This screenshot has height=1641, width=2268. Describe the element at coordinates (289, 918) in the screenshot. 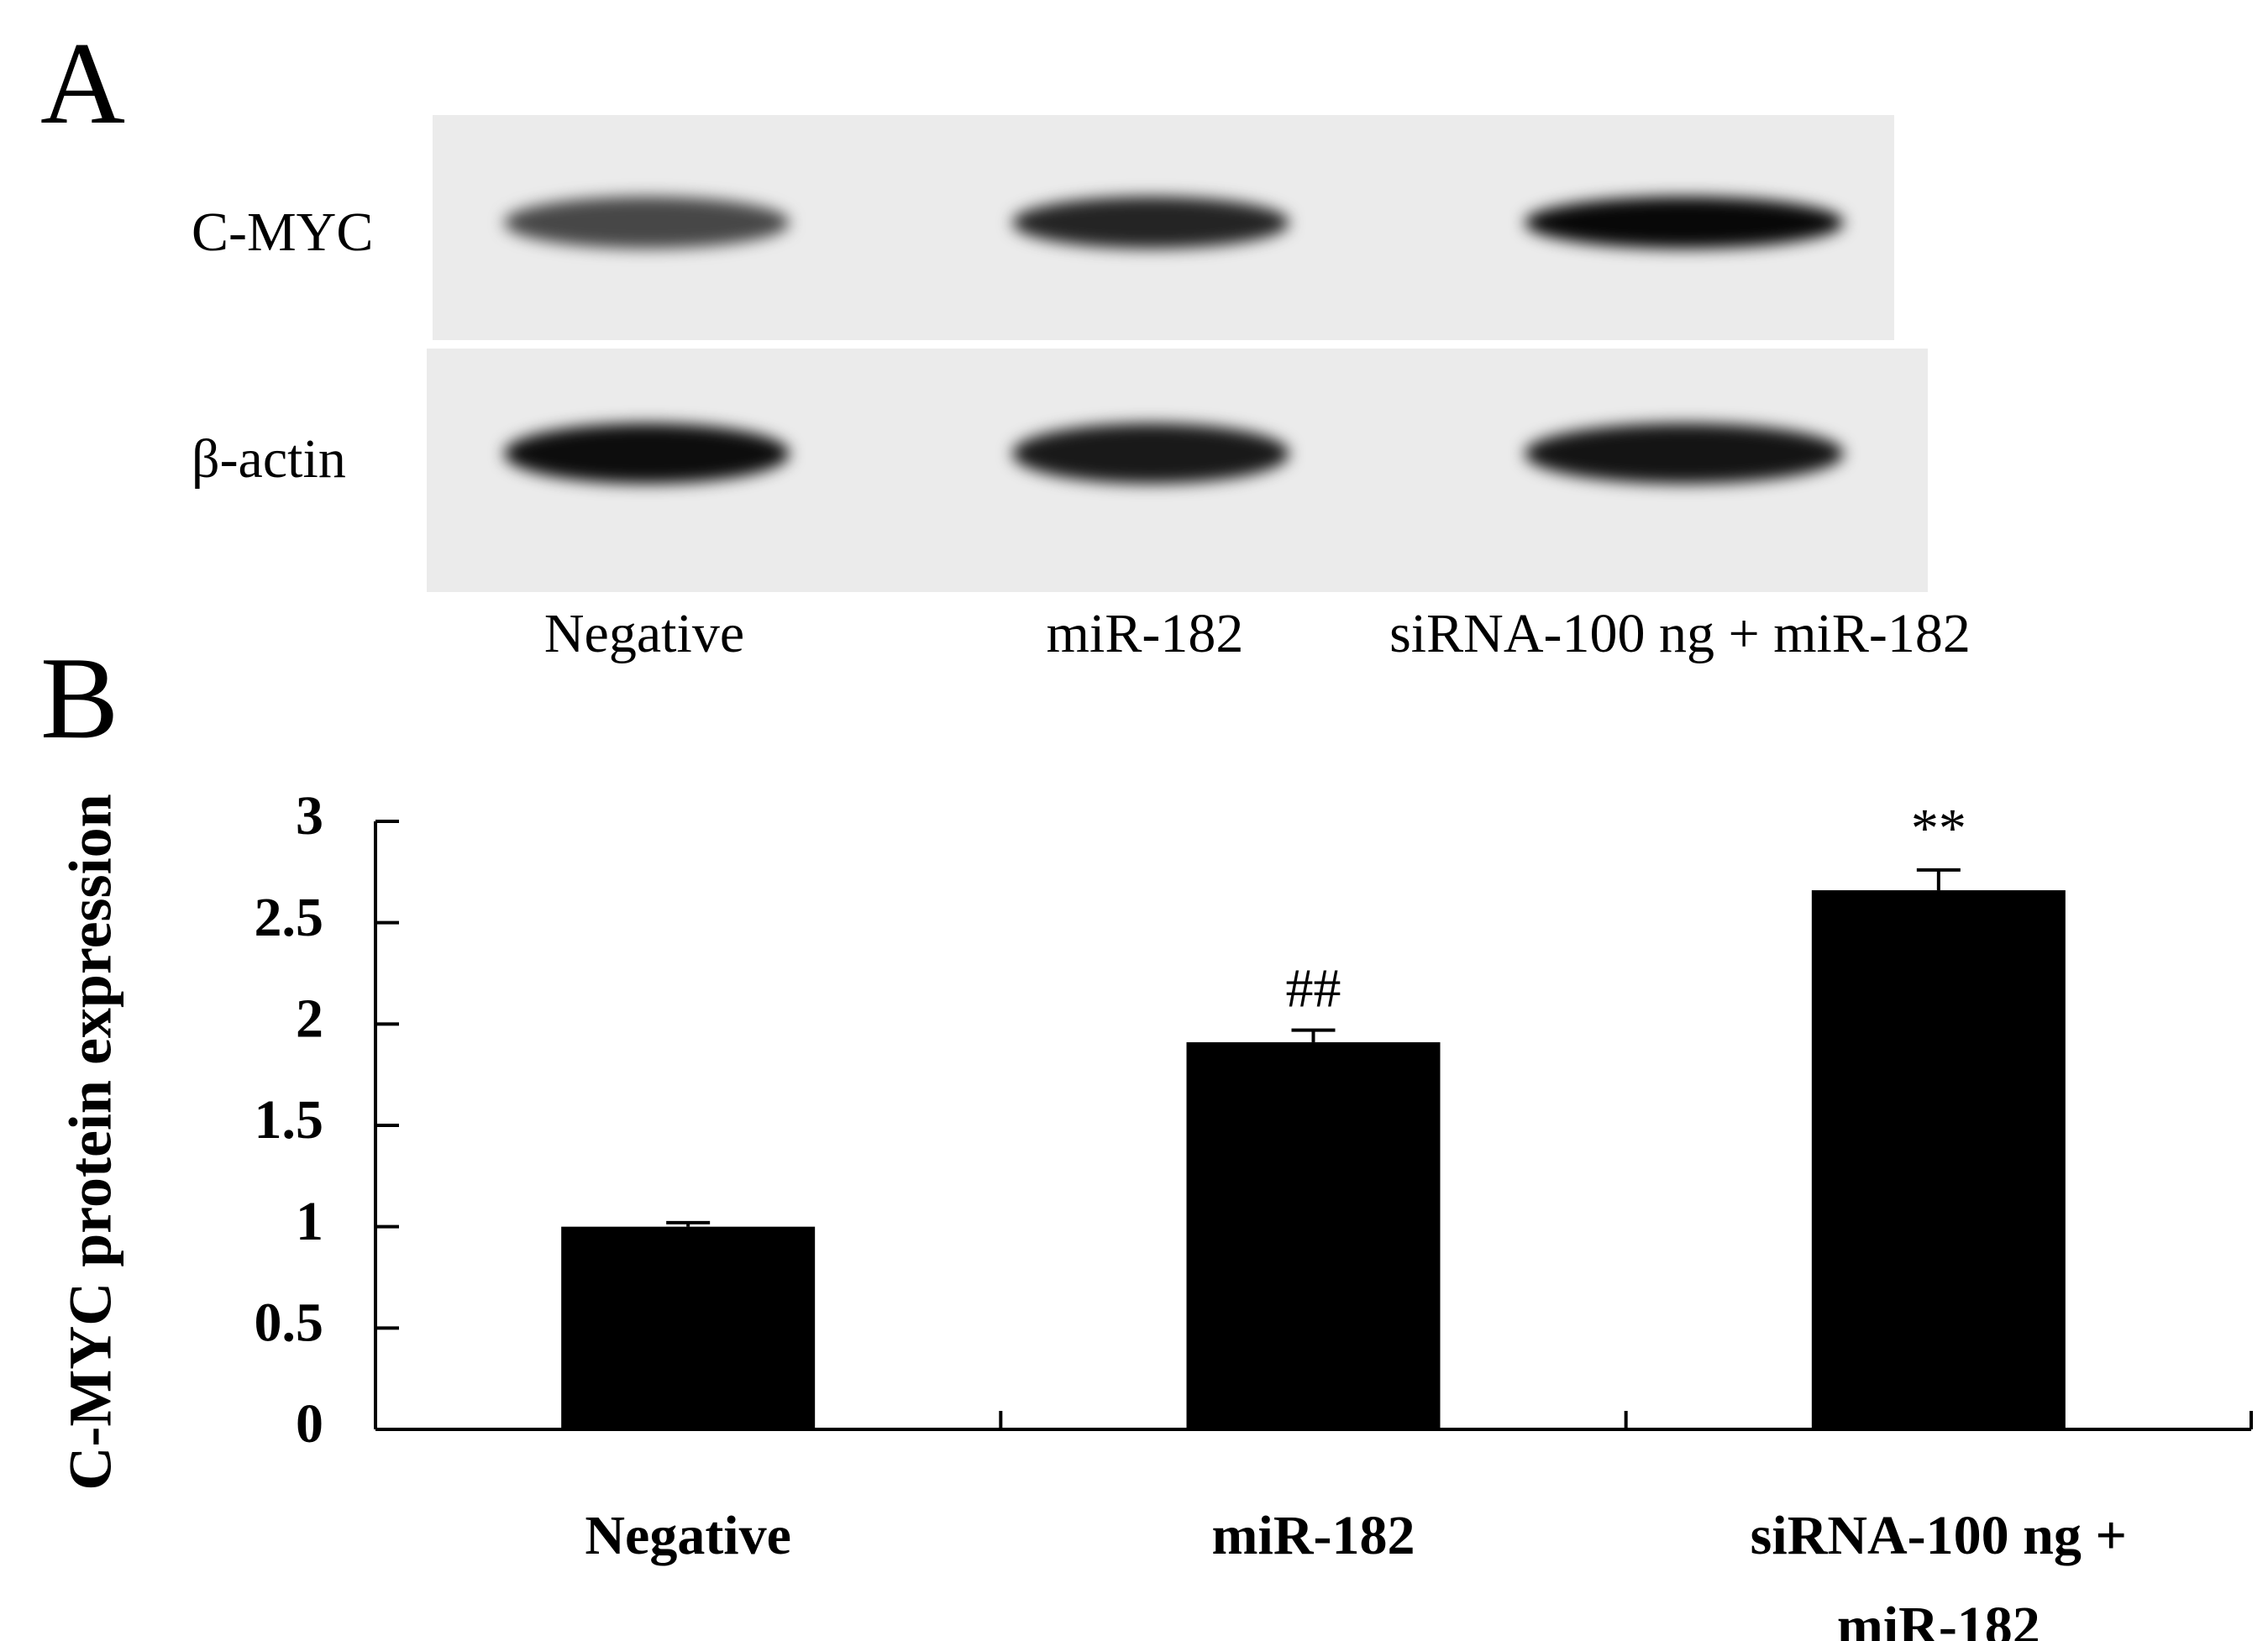

I see `y-tick-label: 2.5` at that location.